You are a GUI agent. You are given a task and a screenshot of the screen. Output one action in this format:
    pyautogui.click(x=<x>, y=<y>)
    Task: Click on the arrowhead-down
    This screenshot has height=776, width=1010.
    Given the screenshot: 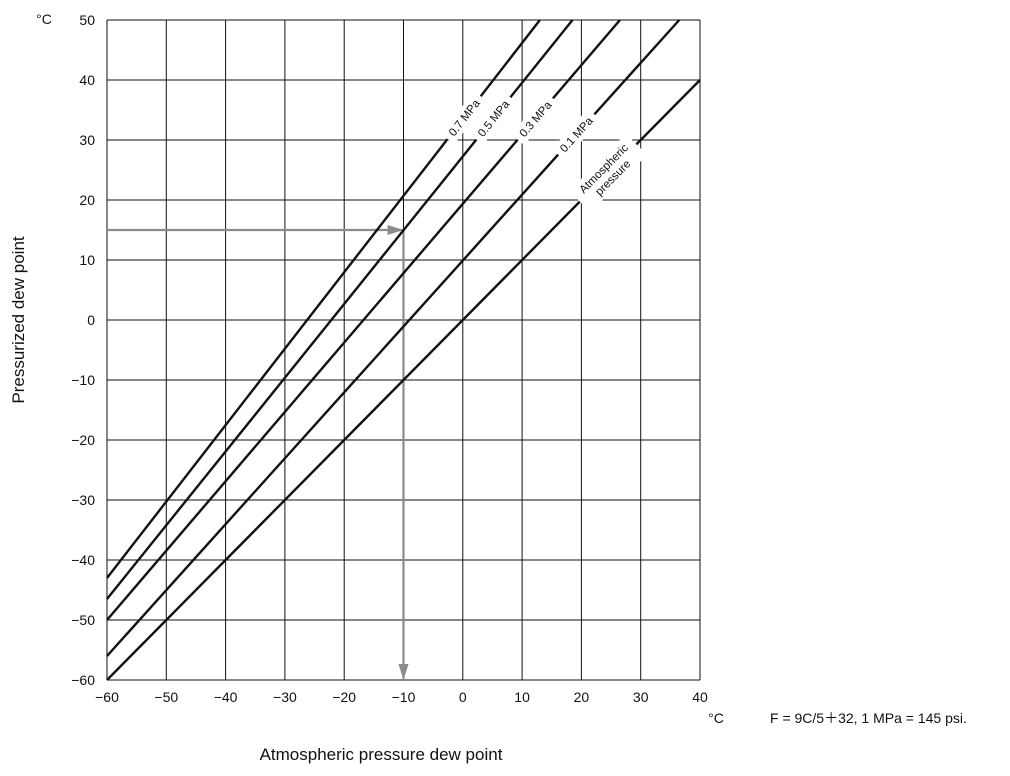 What is the action you would take?
    pyautogui.click(x=403, y=672)
    